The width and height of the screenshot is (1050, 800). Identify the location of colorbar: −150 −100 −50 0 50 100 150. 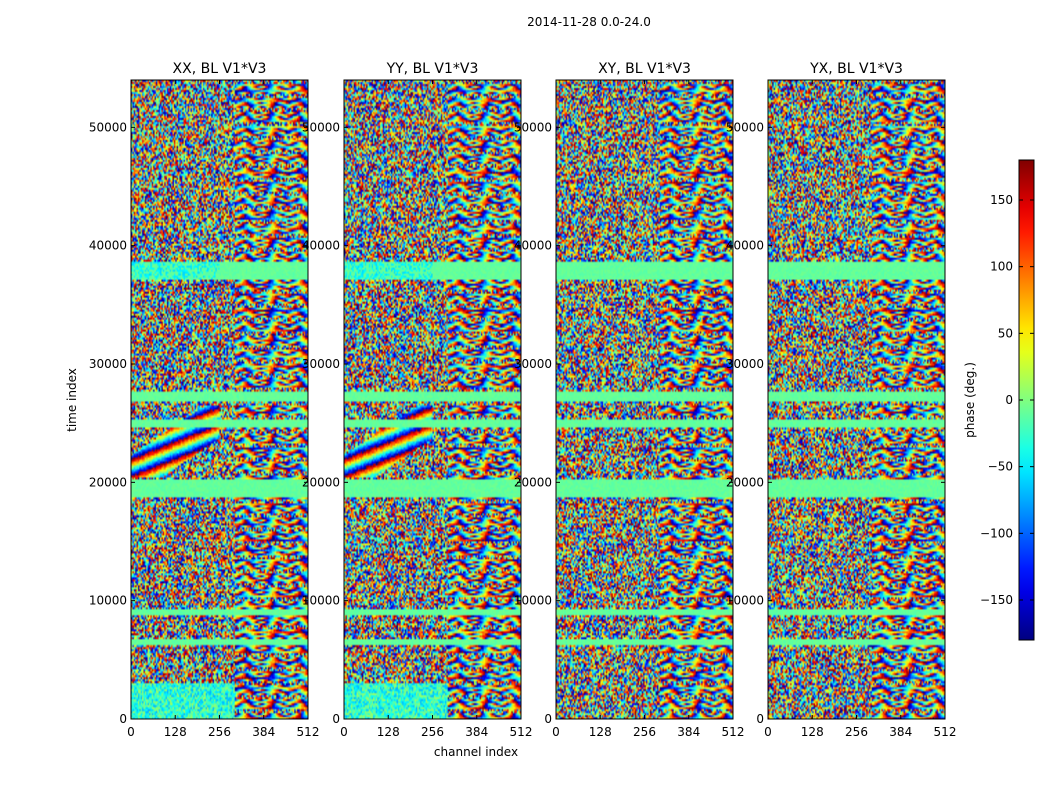
(1007, 400).